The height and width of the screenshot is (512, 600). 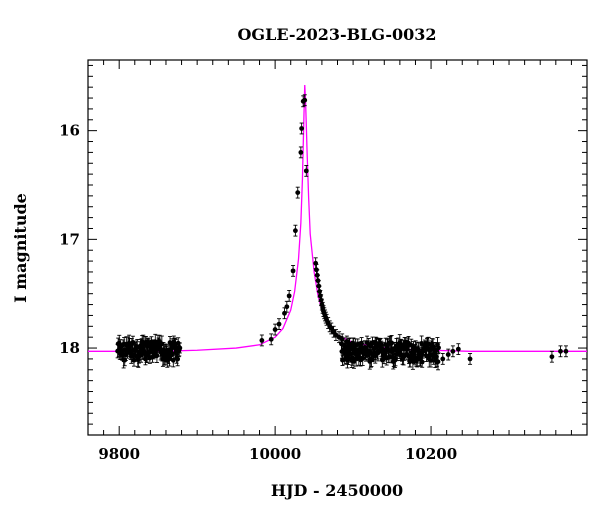 What do you see at coordinates (20, 248) in the screenshot?
I see `y-axis-label: I magnitude` at bounding box center [20, 248].